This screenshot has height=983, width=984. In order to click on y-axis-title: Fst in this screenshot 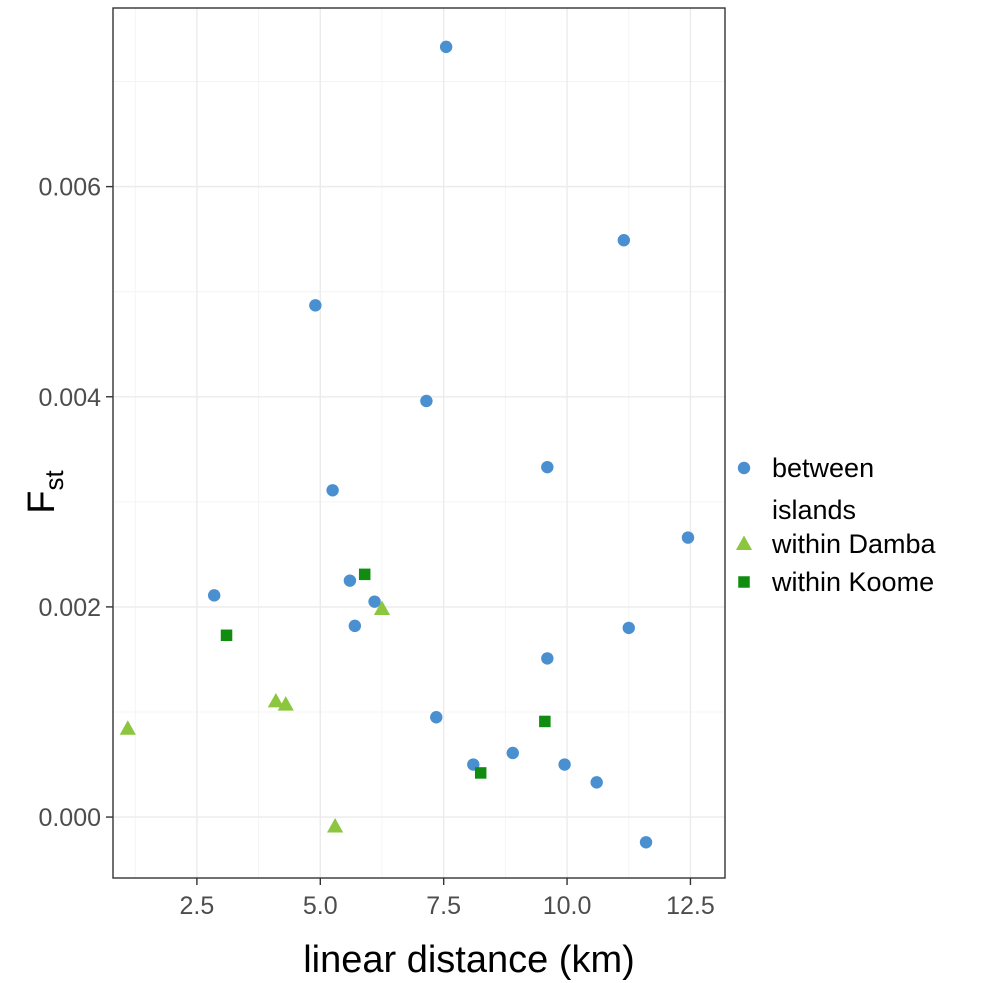, I will do `click(45, 492)`.